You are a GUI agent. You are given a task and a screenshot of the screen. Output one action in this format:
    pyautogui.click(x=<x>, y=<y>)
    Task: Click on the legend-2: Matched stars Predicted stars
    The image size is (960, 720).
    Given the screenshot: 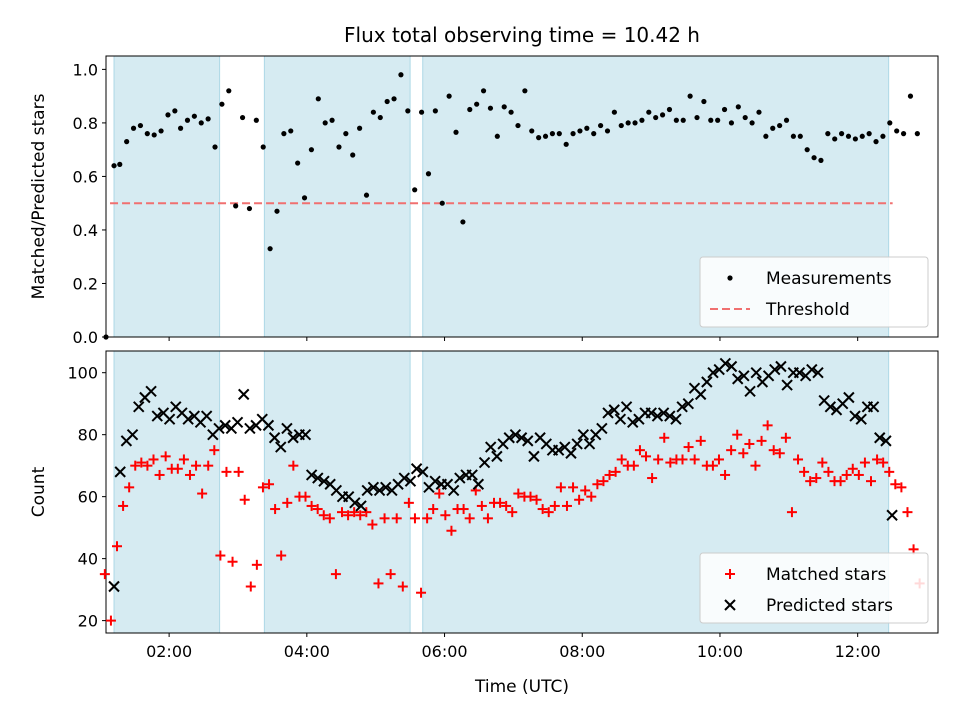 What is the action you would take?
    pyautogui.click(x=814, y=588)
    